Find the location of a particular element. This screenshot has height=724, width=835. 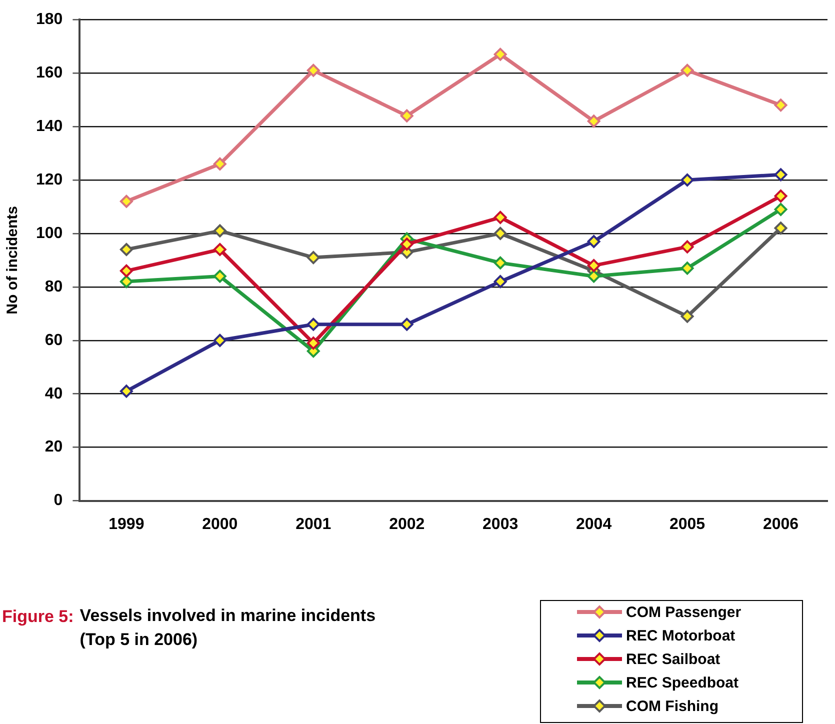

x-tick-label: 2000 is located at coordinates (220, 524).